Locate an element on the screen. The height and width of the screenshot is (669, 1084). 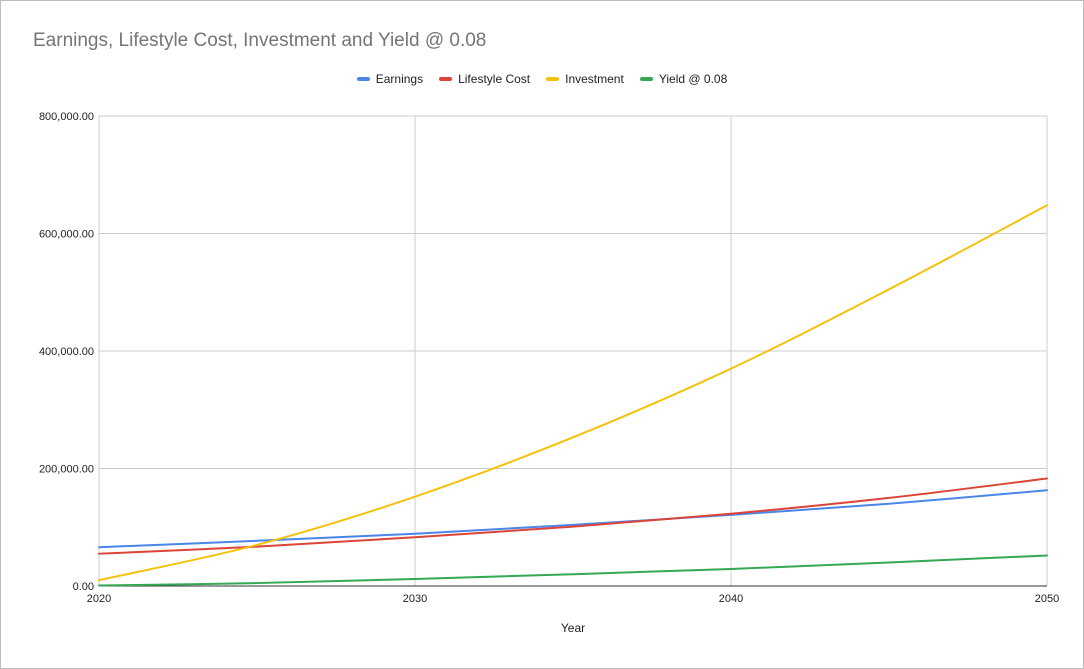
legend-label-investment: Investment is located at coordinates (594, 79).